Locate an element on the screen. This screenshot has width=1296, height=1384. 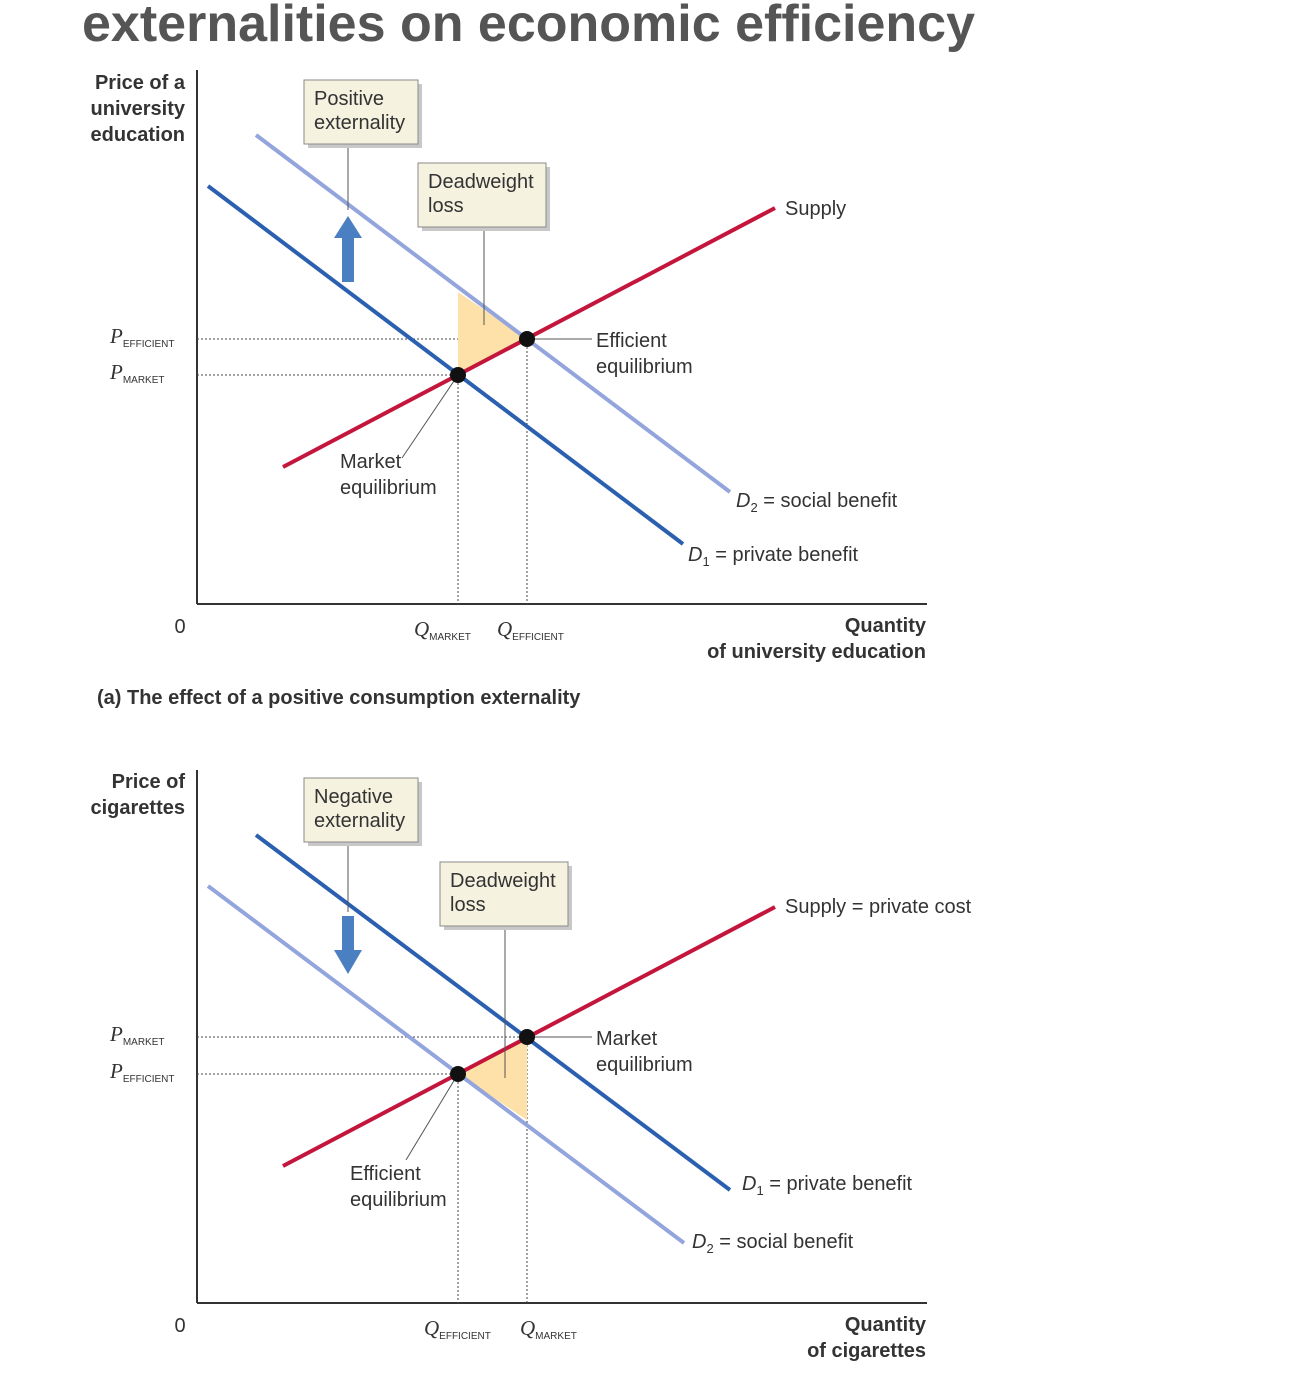
equilibrium-label-low: Efficient is located at coordinates (385, 1174).